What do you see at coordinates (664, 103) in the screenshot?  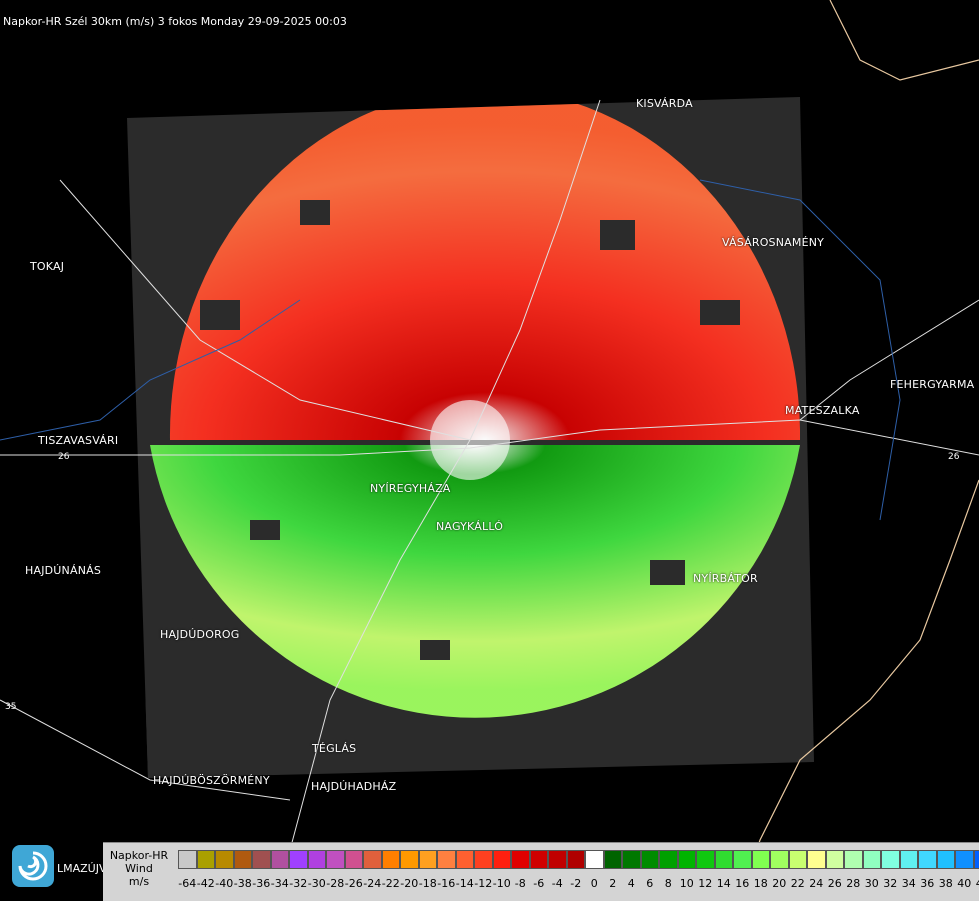 I see `city-label-kisvarda: KISVÁRDA` at bounding box center [664, 103].